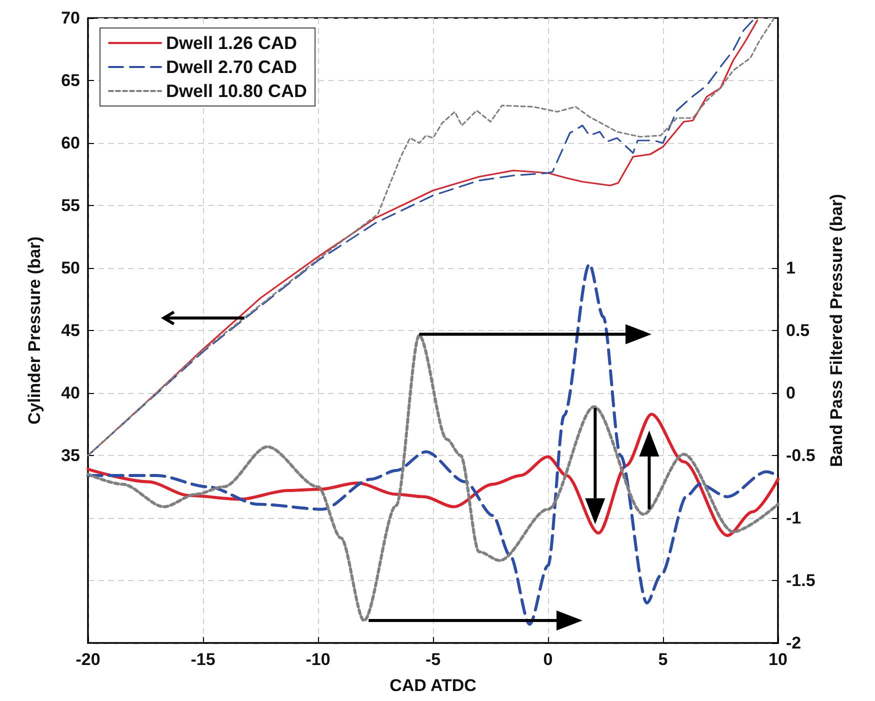 The height and width of the screenshot is (701, 875). I want to click on y-tick-label: 55, so click(70, 205).